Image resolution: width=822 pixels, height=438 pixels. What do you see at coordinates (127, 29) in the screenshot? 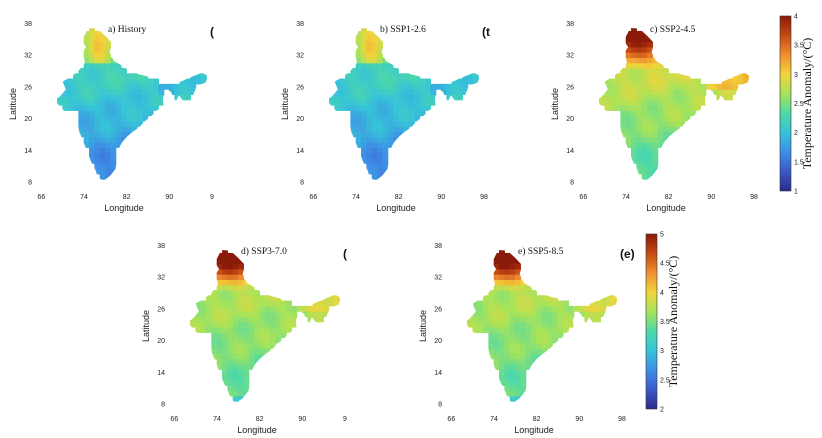
I see `panel-title: a) History` at bounding box center [127, 29].